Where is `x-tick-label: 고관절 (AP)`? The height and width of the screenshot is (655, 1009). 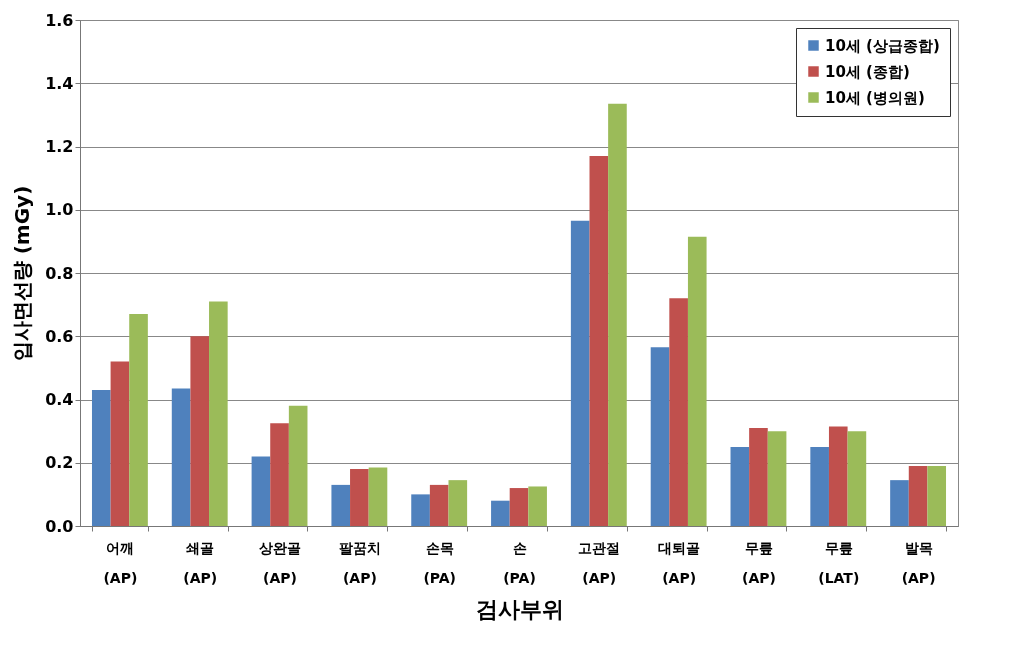 x-tick-label: 고관절 (AP) is located at coordinates (599, 562).